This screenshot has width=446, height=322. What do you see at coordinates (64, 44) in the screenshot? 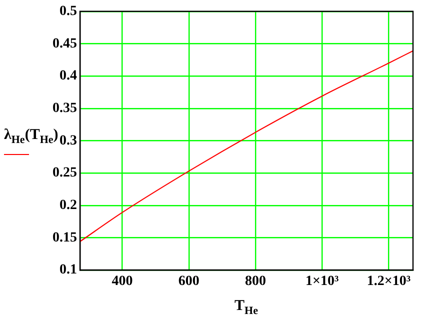
I see `y-tick-label: 0.45` at bounding box center [64, 44].